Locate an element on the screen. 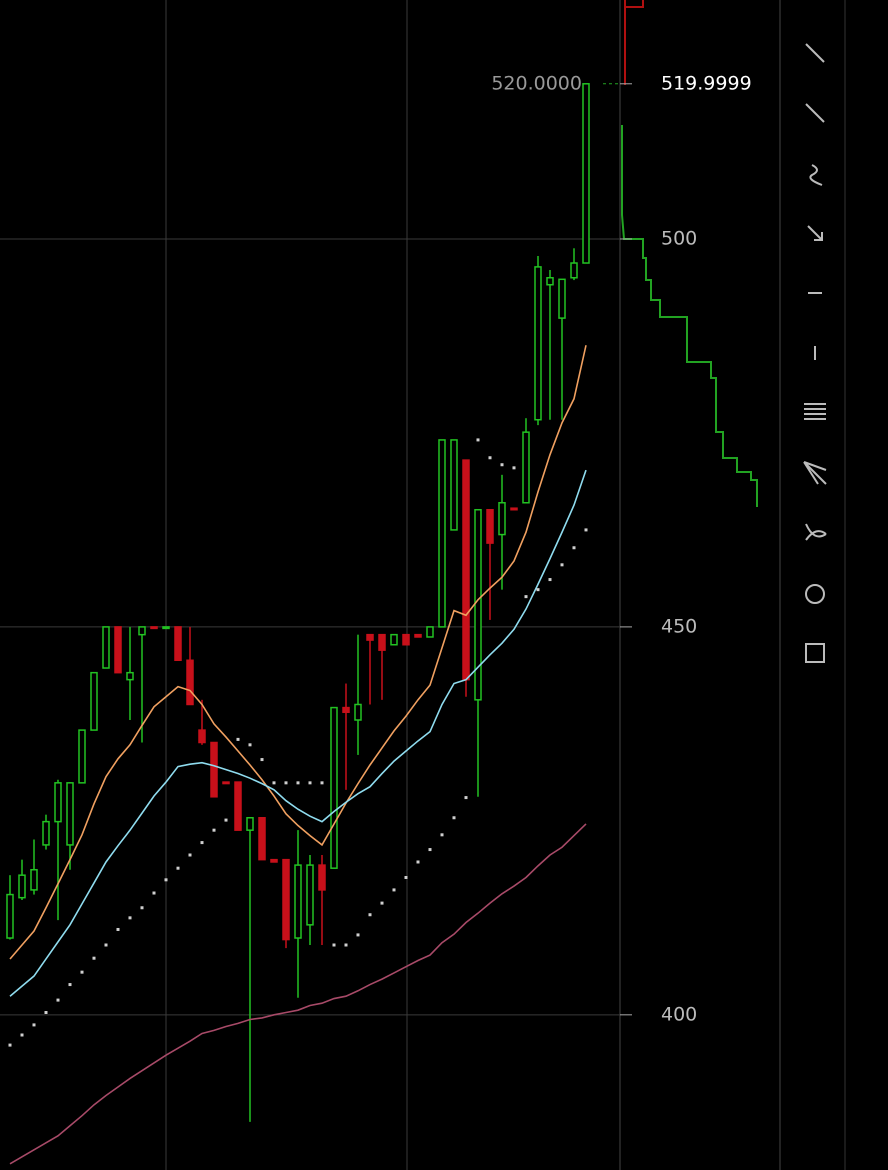  arrow-tool is located at coordinates (815, 233).